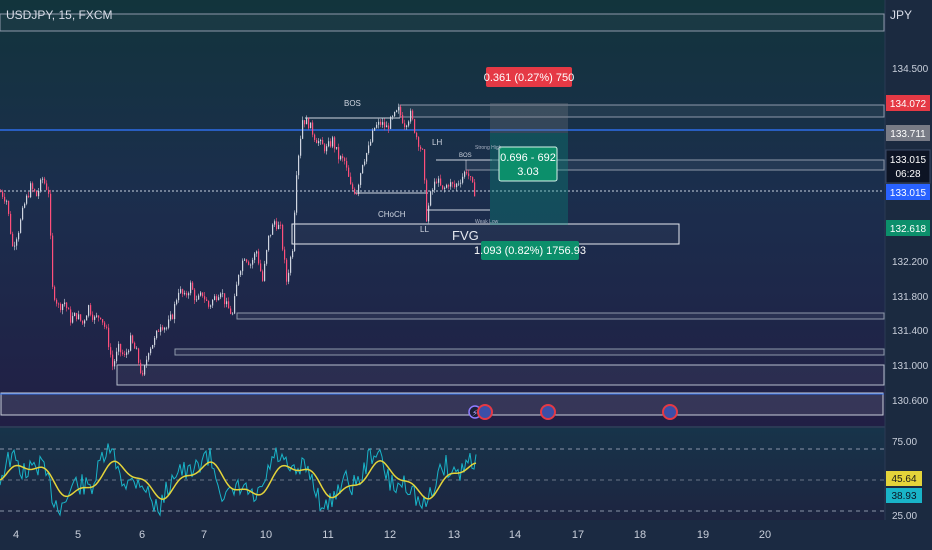 This screenshot has height=550, width=932. I want to click on time-axis: 4 5 6 7 10 11 12 13 14 17 18 19 20, so click(392, 535).